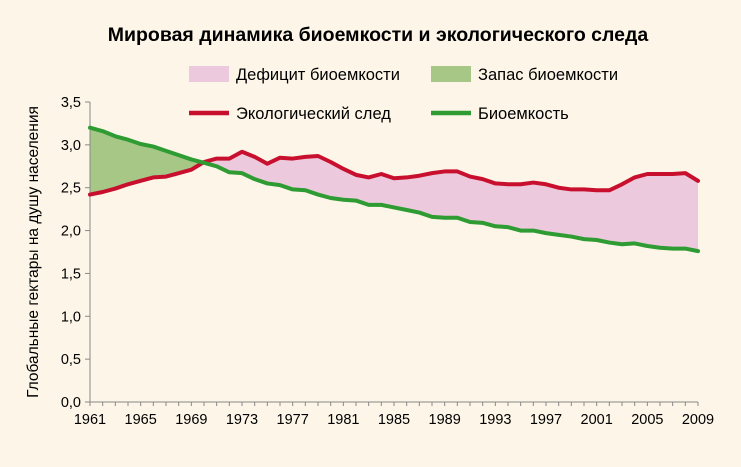 The height and width of the screenshot is (467, 741). Describe the element at coordinates (209, 74) in the screenshot. I see `legend-swatch-deficit` at that location.